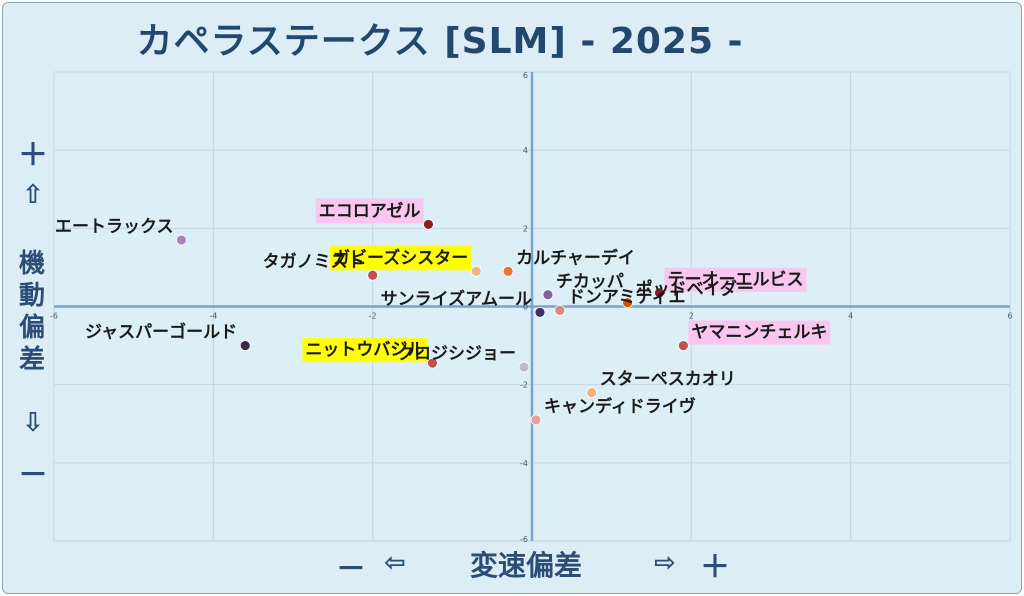  I want to click on x-tick-label: 4, so click(850, 316).